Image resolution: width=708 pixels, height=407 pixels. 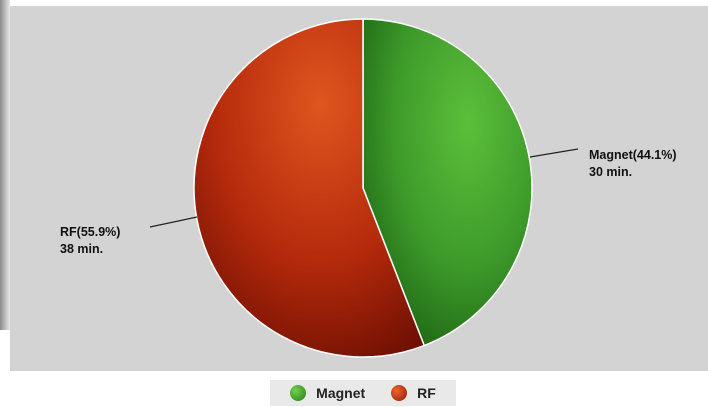 I want to click on panel-shadow, so click(x=5, y=165).